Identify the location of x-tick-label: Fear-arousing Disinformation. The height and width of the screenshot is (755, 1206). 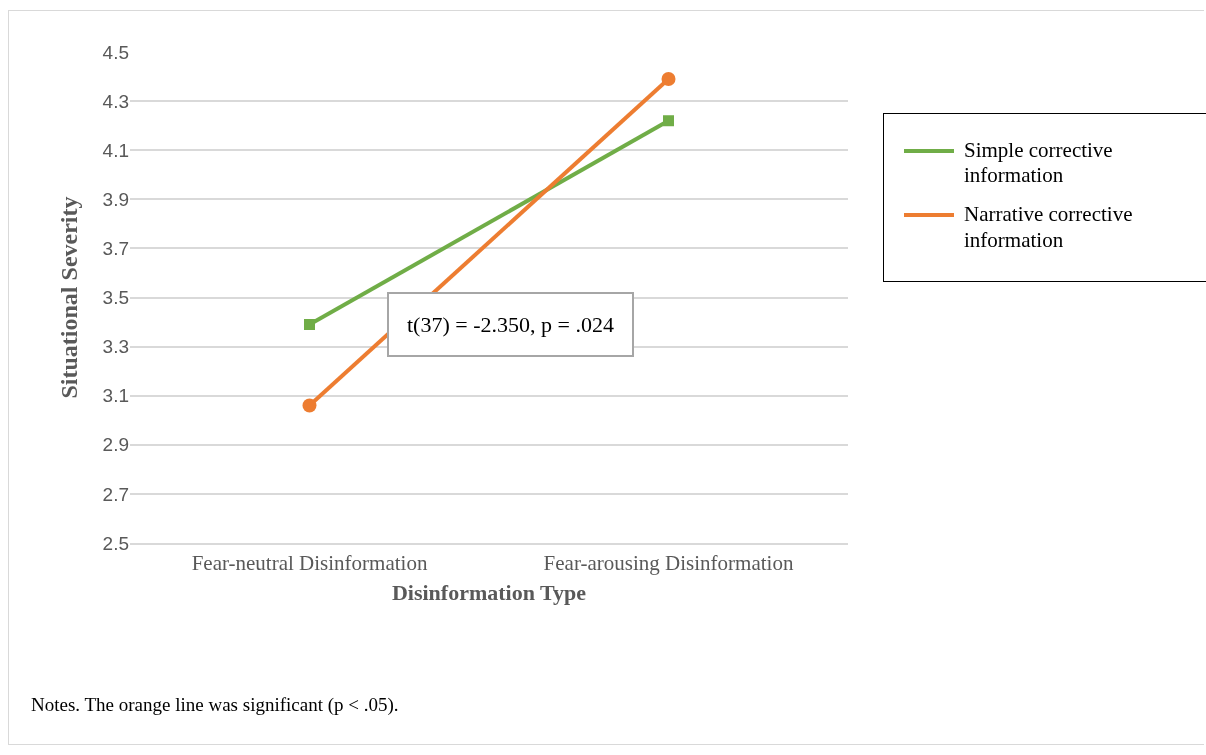
(668, 563).